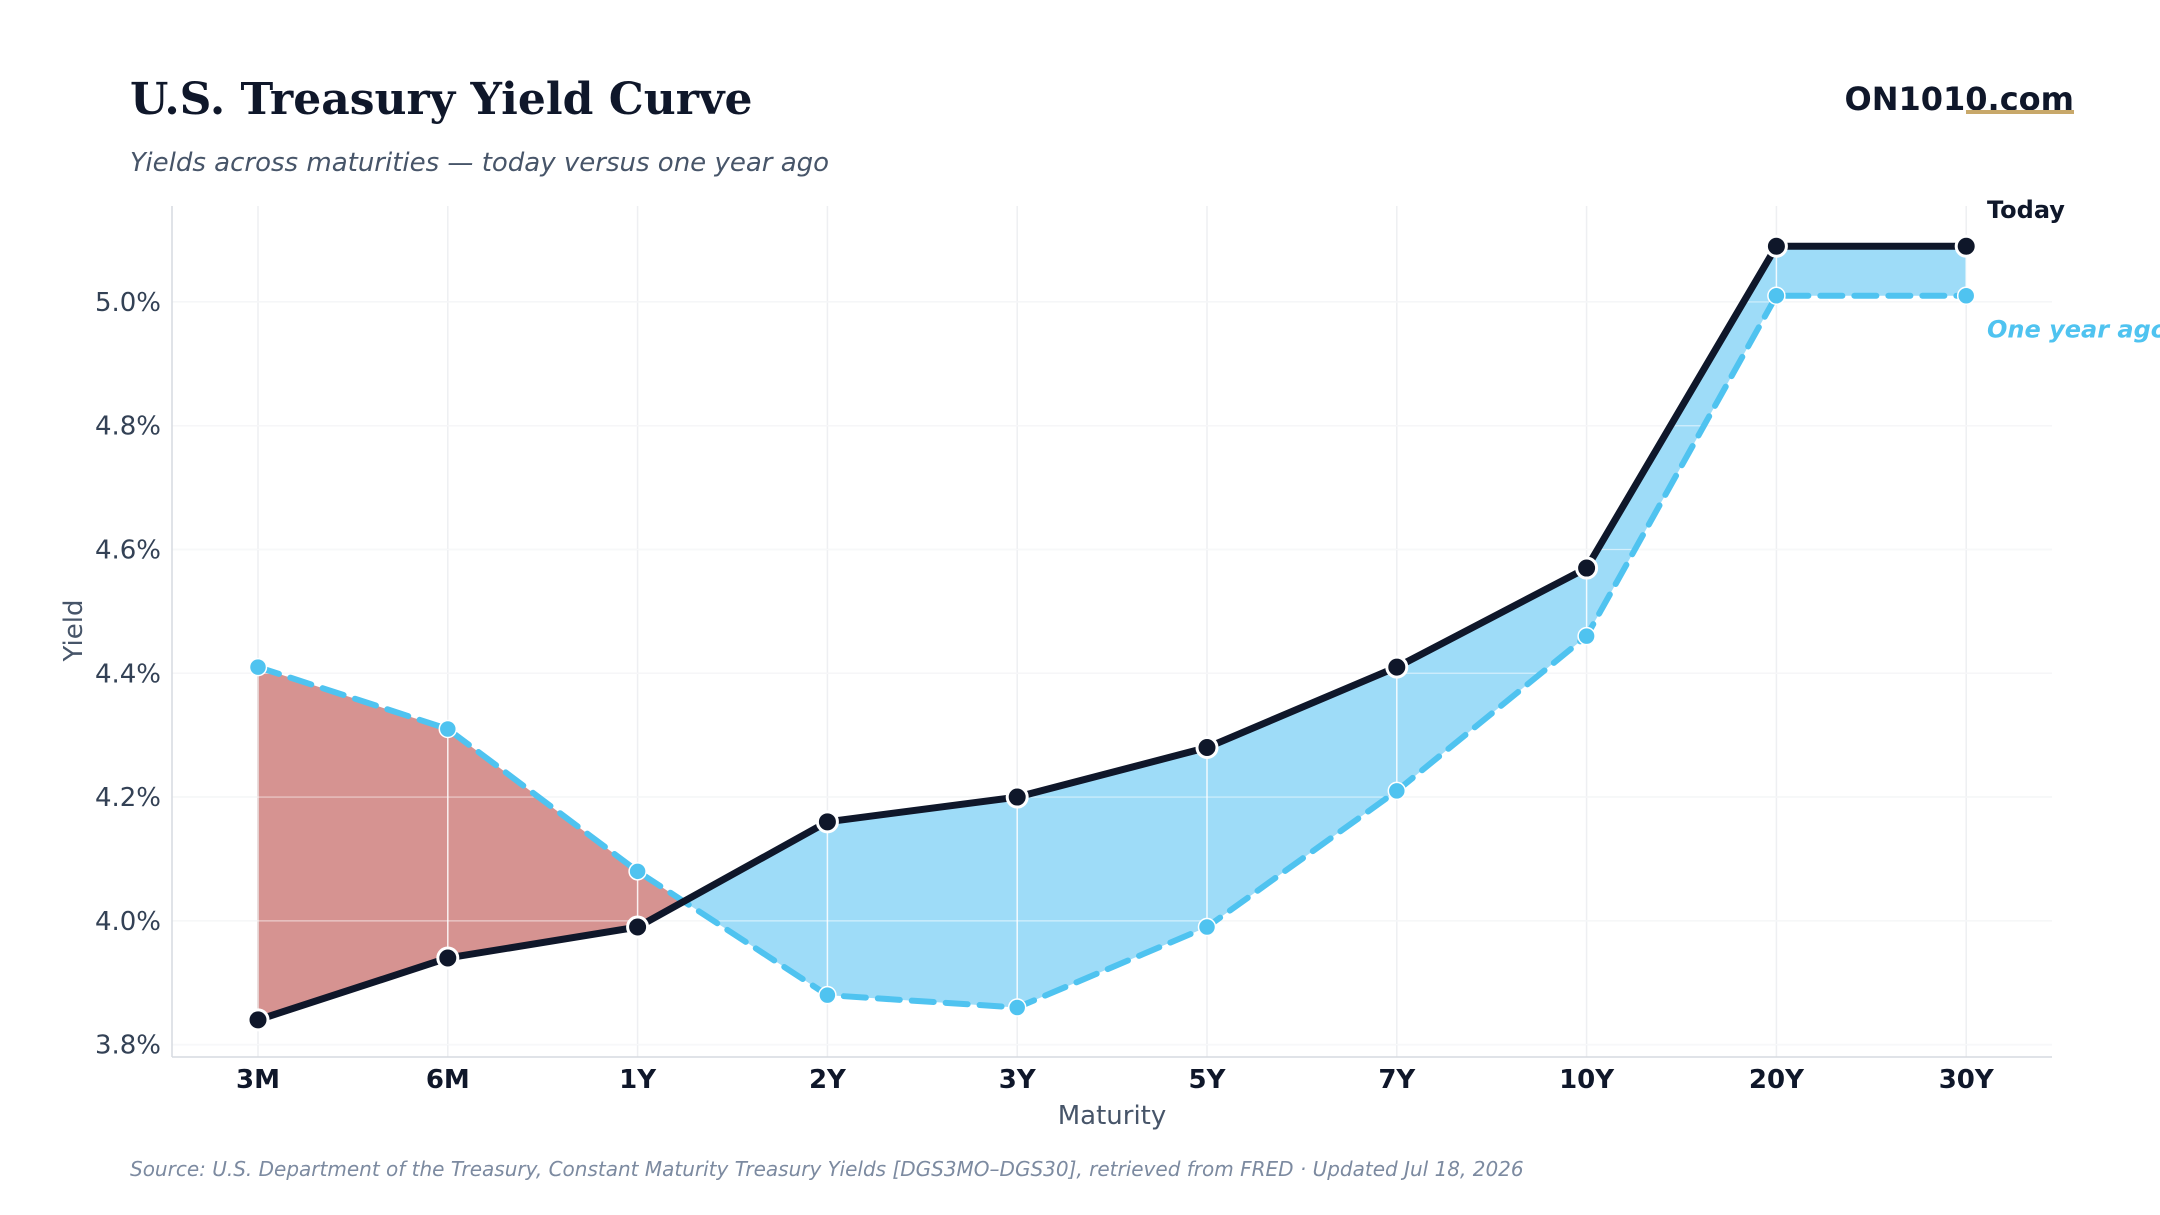 This screenshot has height=1215, width=2160. What do you see at coordinates (638, 1080) in the screenshot?
I see `x-tick-label: 1Y` at bounding box center [638, 1080].